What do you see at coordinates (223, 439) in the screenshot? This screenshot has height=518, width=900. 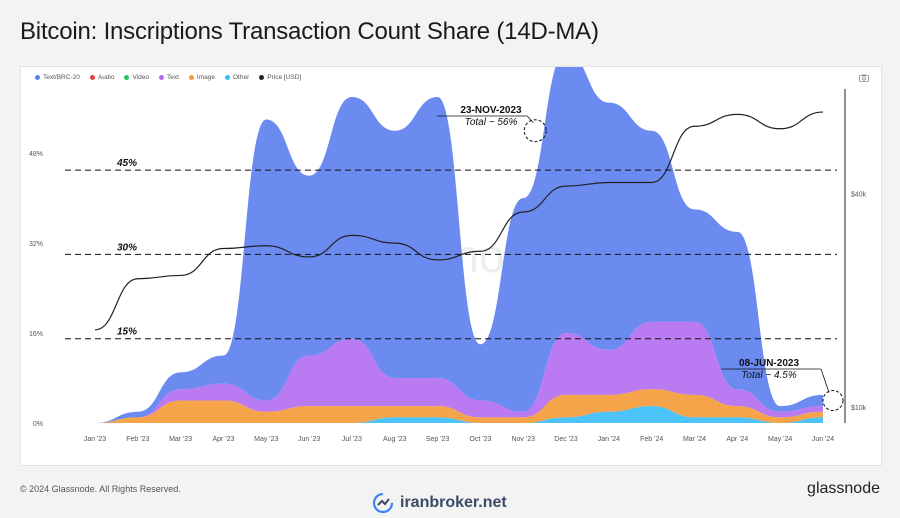 I see `x-tick-label: Apr '23` at bounding box center [223, 439].